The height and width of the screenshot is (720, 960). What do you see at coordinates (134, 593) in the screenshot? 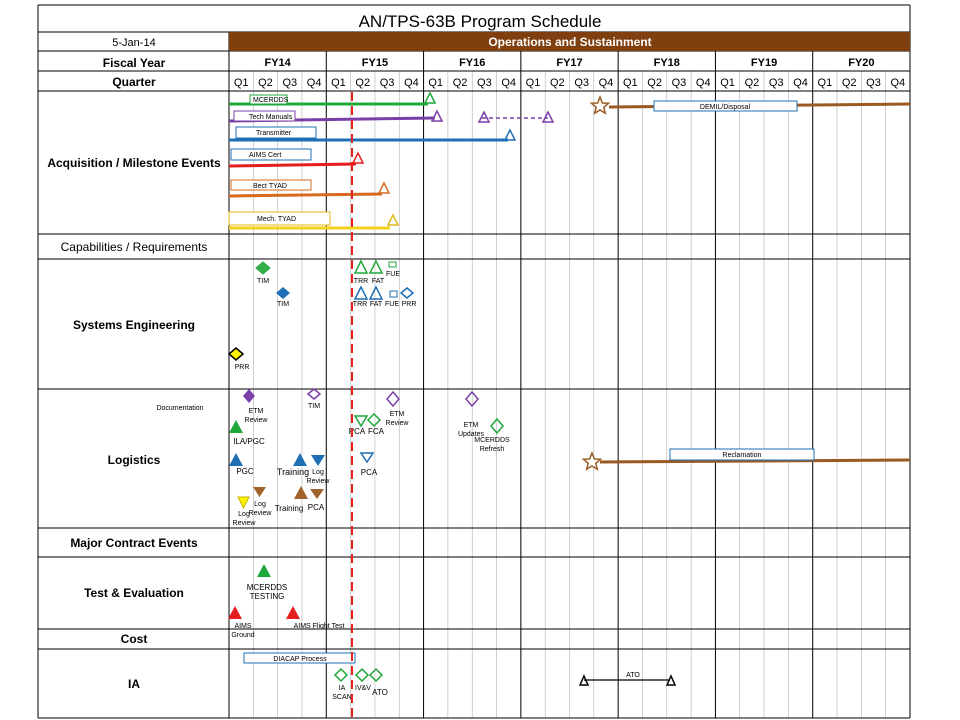
I see `row-label-test-evaluation: Test & Evaluation` at bounding box center [134, 593].